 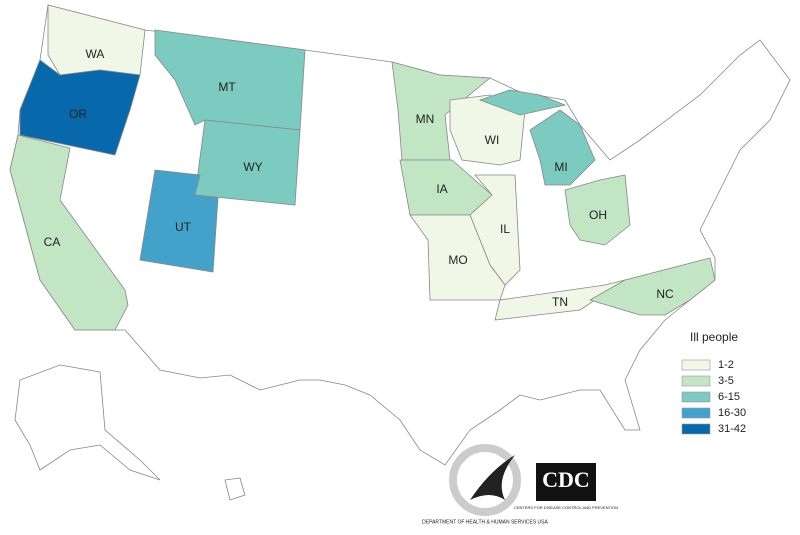 I want to click on state-label: NC, so click(x=665, y=294).